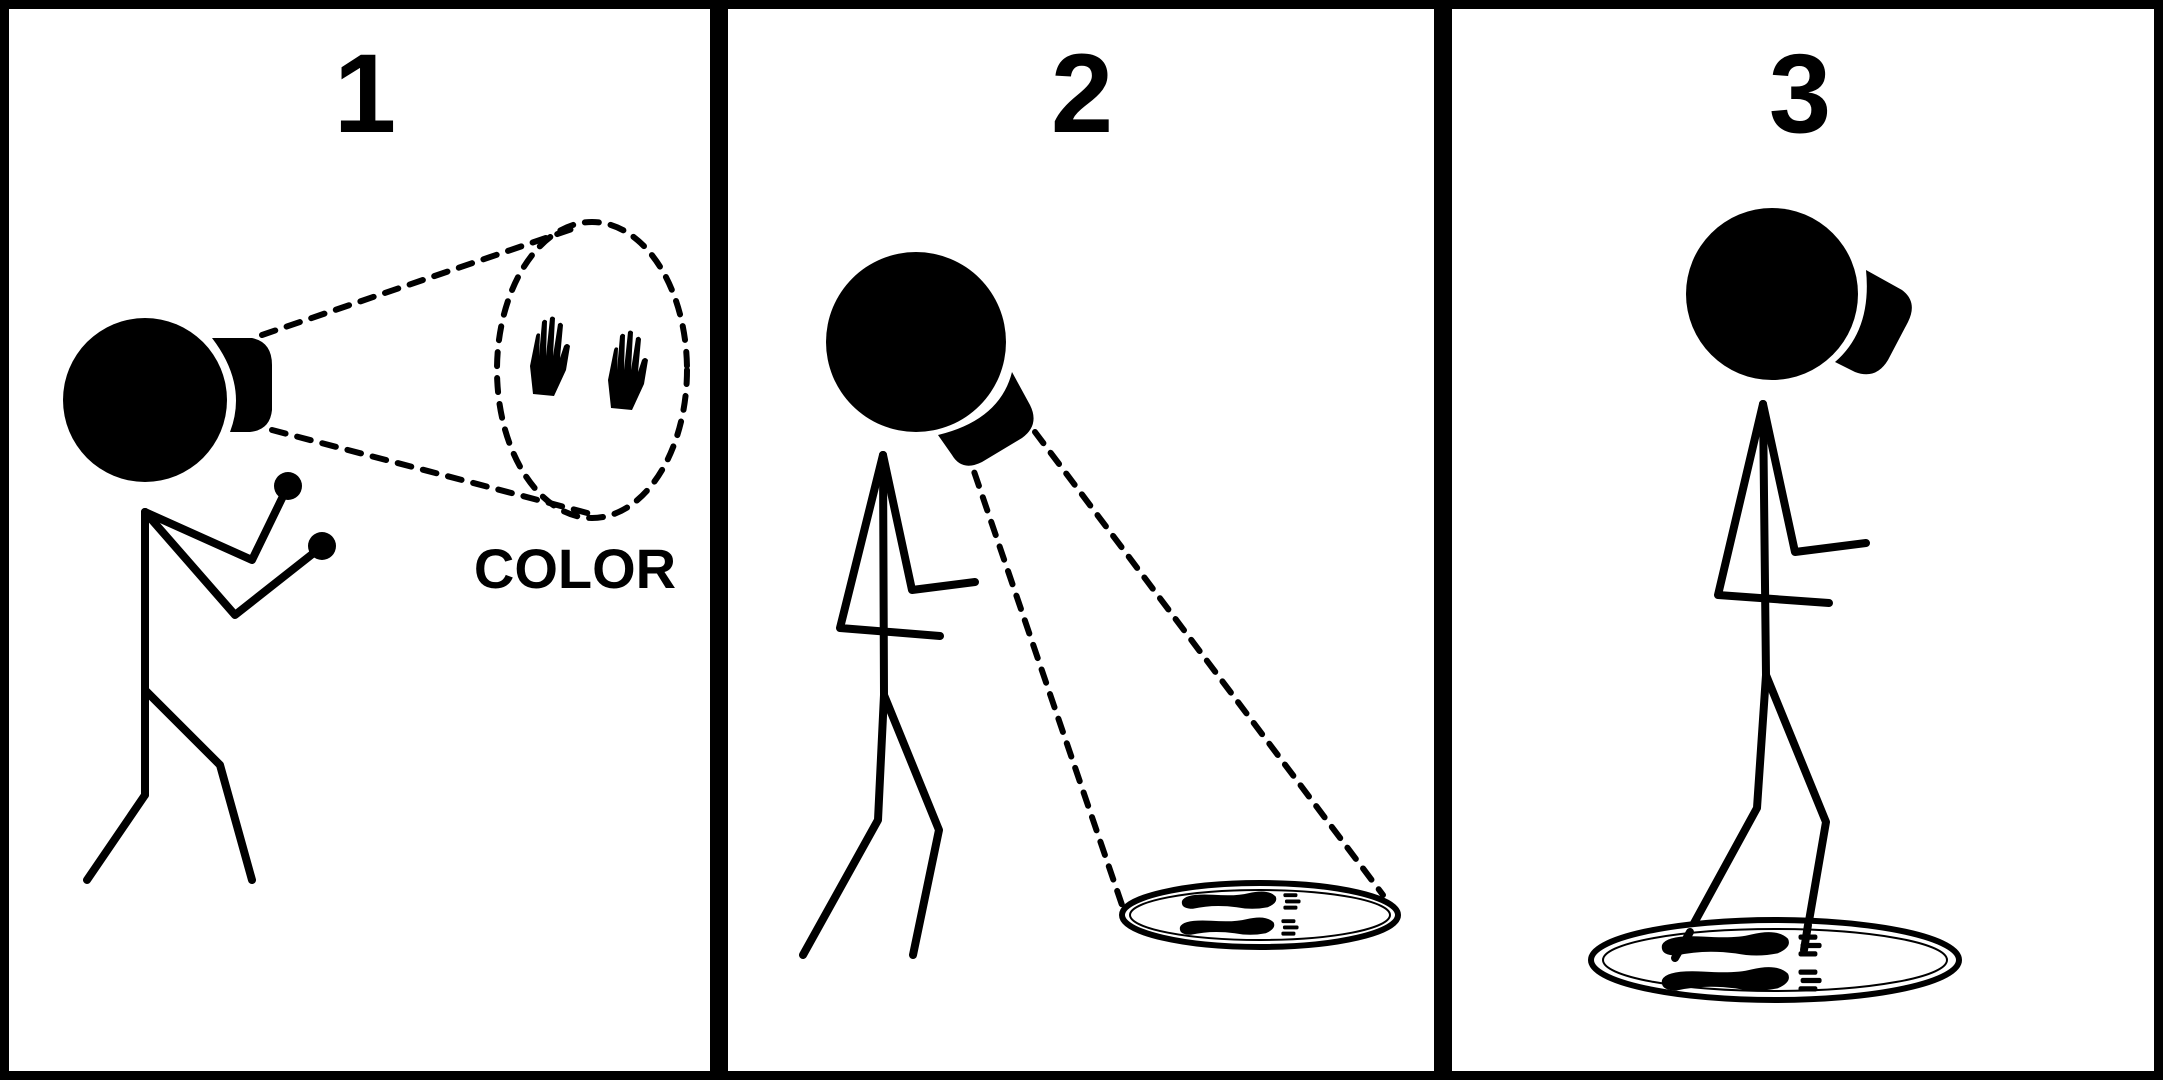 Image resolution: width=2163 pixels, height=1080 pixels. I want to click on panel-3-number: 3, so click(1800, 93).